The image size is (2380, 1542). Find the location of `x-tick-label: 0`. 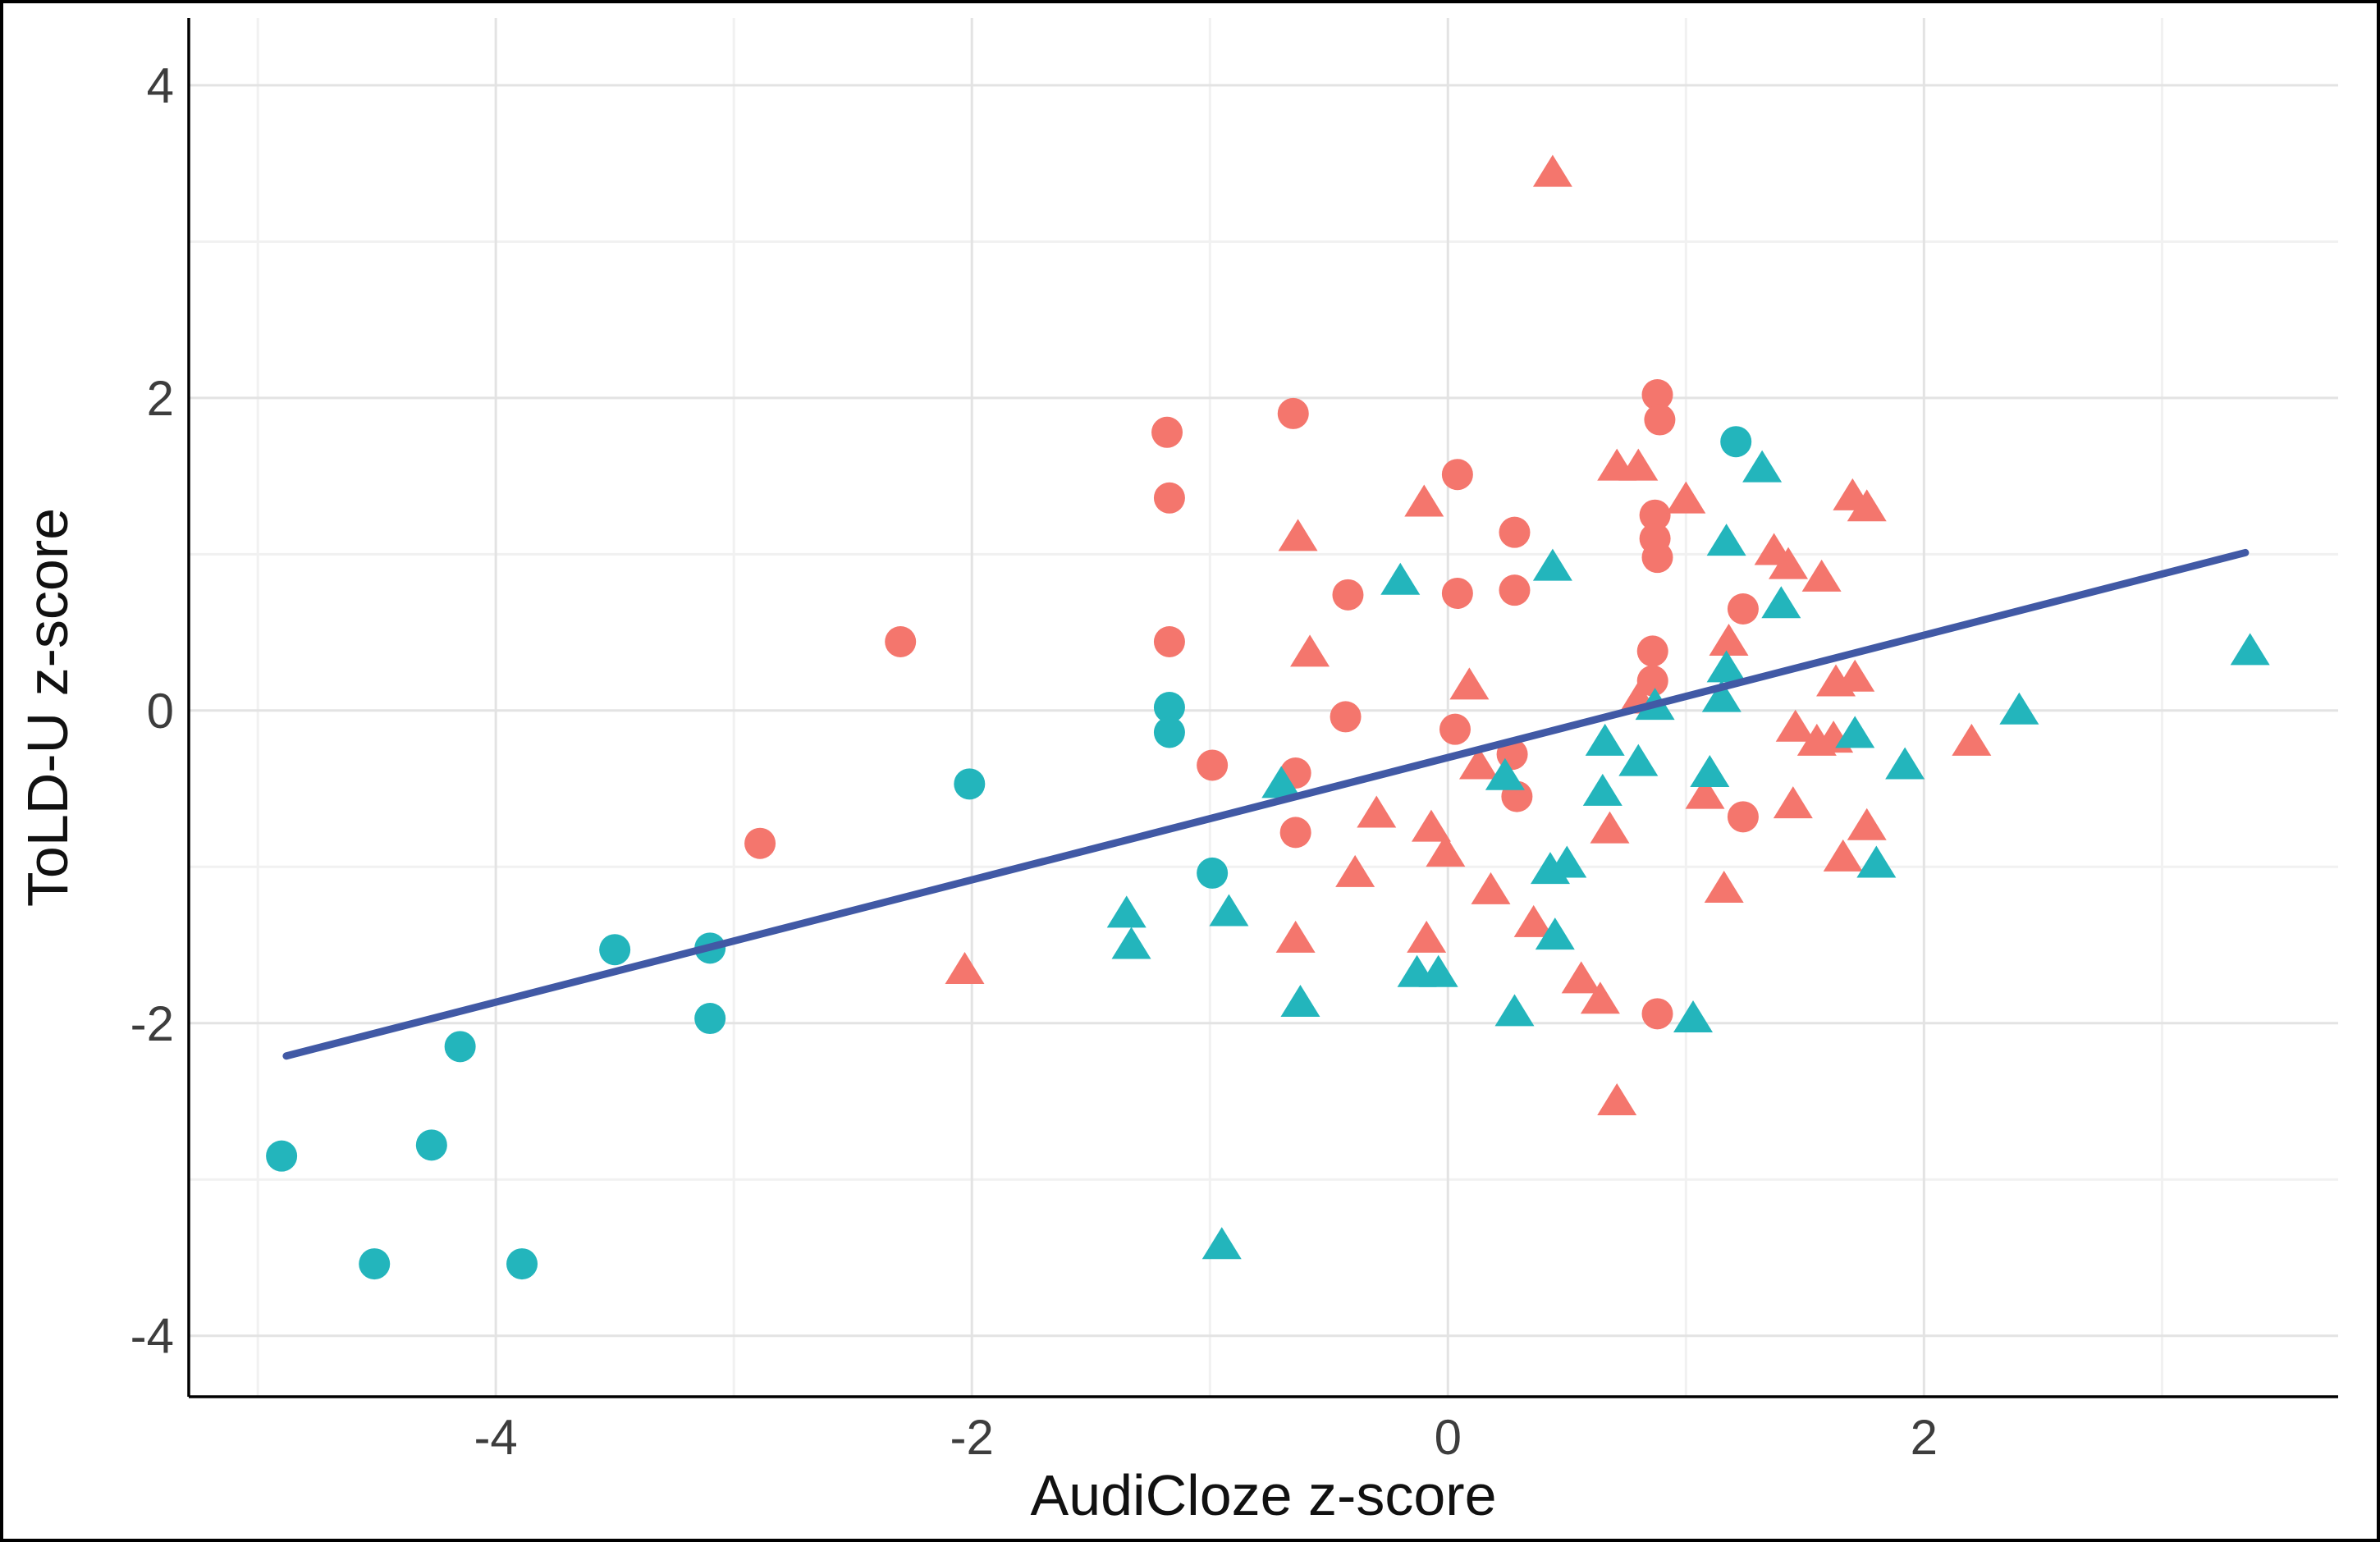

x-tick-label: 0 is located at coordinates (1448, 1437).